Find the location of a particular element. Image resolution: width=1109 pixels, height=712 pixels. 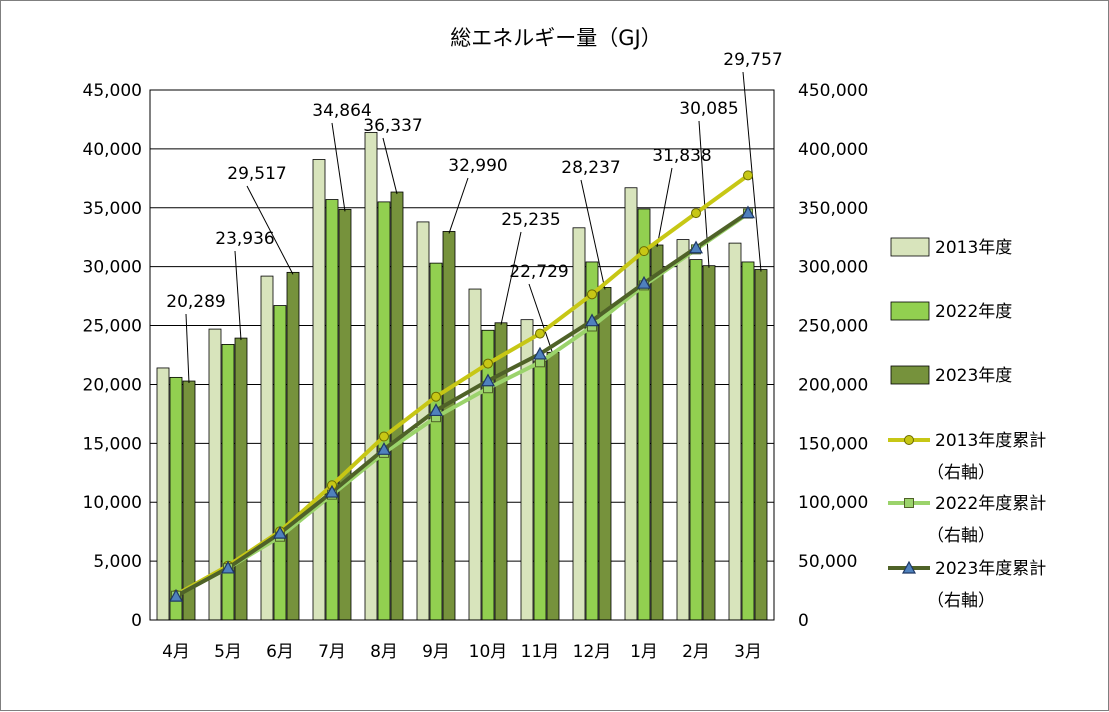

x-tick-label: 2月 is located at coordinates (696, 652).